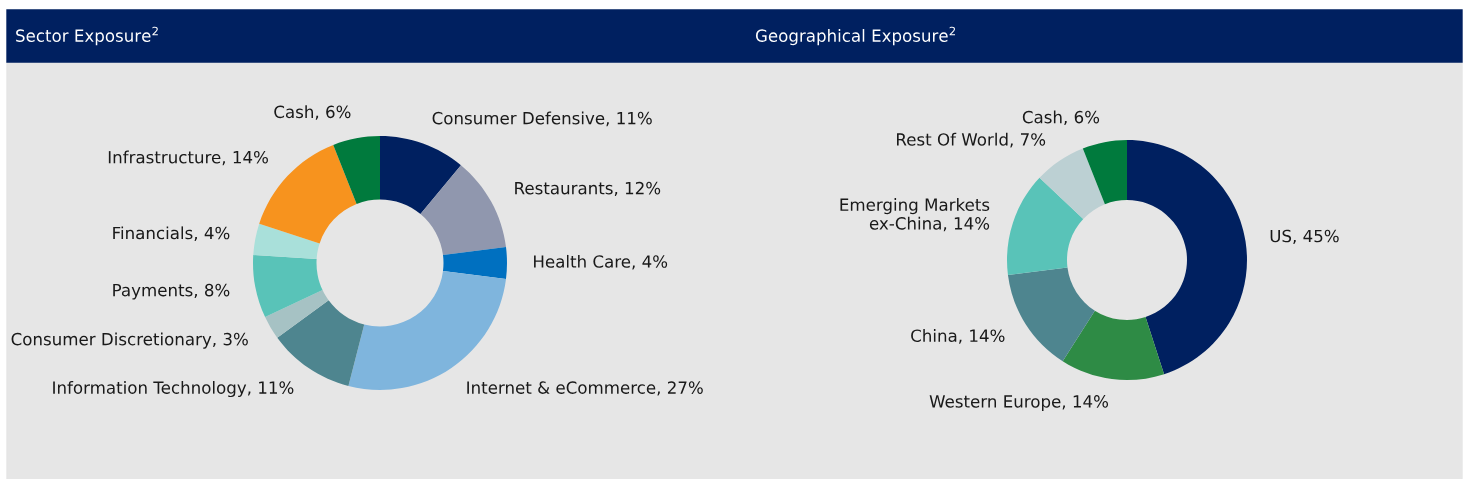  Describe the element at coordinates (1304, 237) in the screenshot. I see `slice-label: US, 45%` at that location.